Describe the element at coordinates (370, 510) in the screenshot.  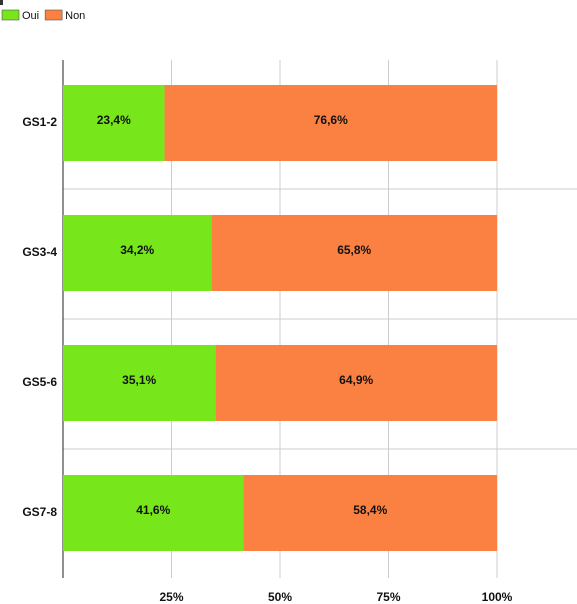
I see `value-label: 58,4%` at that location.